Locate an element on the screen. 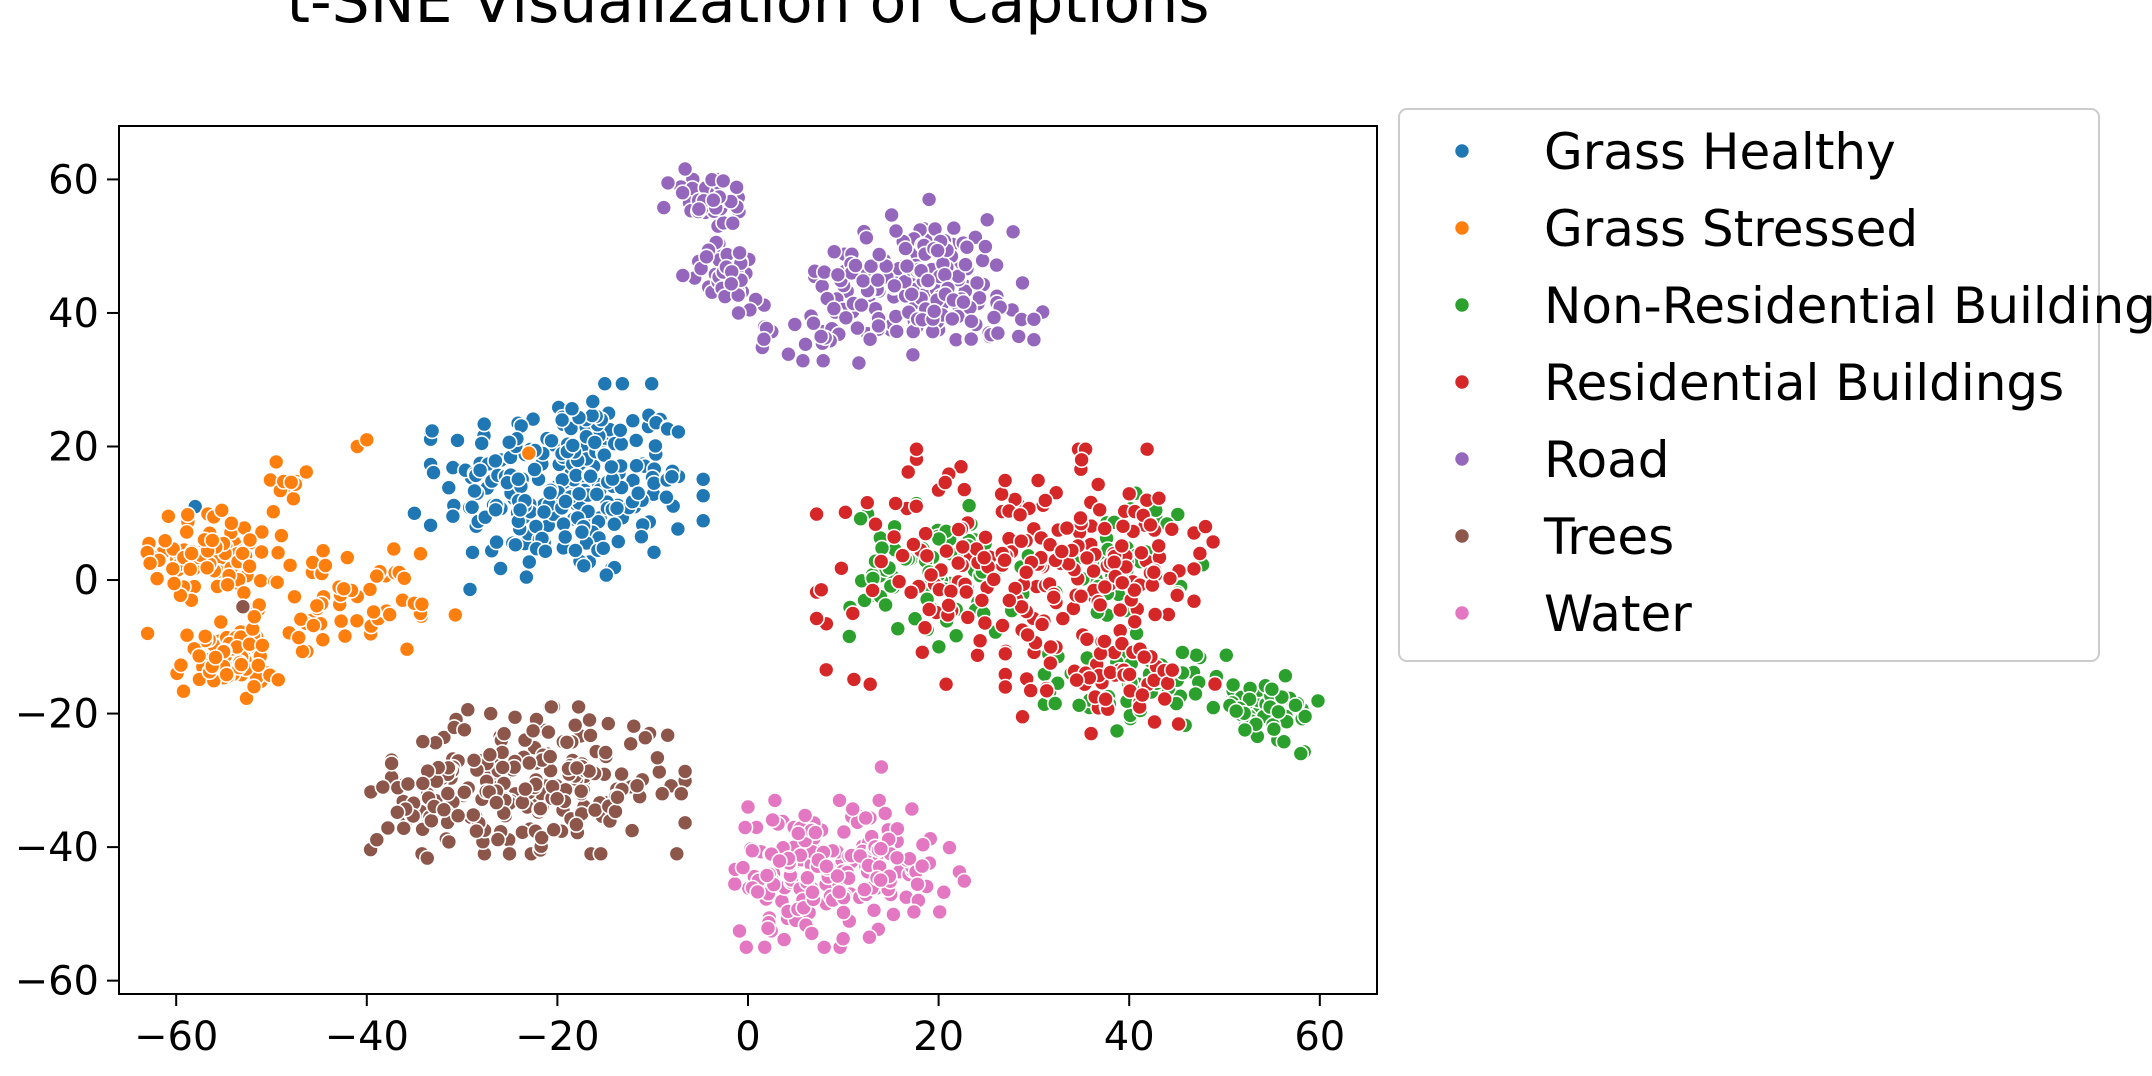  legend-label: Water is located at coordinates (1618, 614).